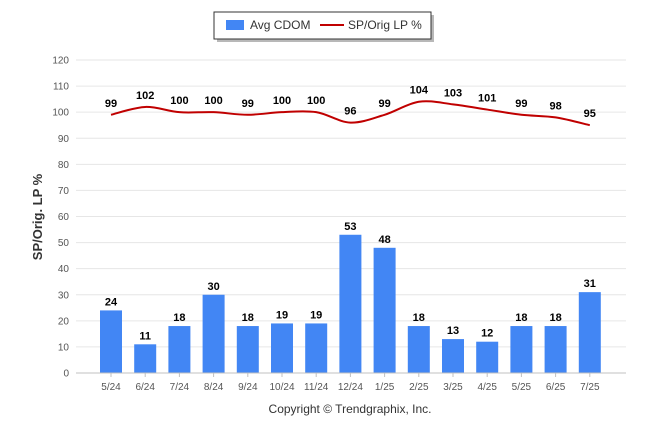 Image resolution: width=646 pixels, height=434 pixels. What do you see at coordinates (145, 336) in the screenshot?
I see `bar-data-label: 11` at bounding box center [145, 336].